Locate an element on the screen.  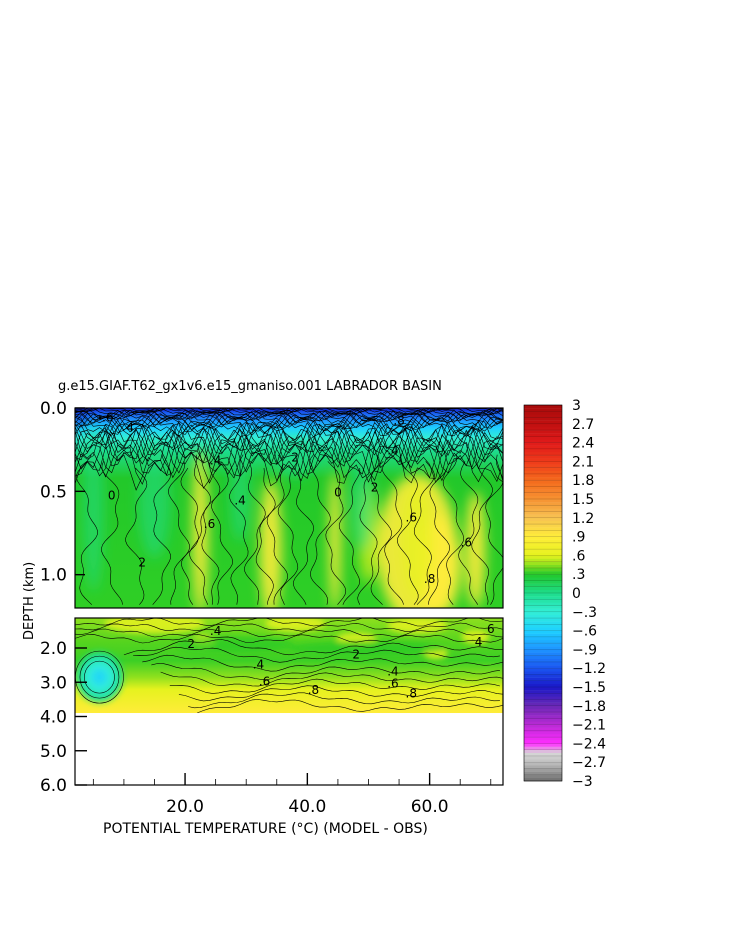
colorbar-label: 1.2 is located at coordinates (583, 519).